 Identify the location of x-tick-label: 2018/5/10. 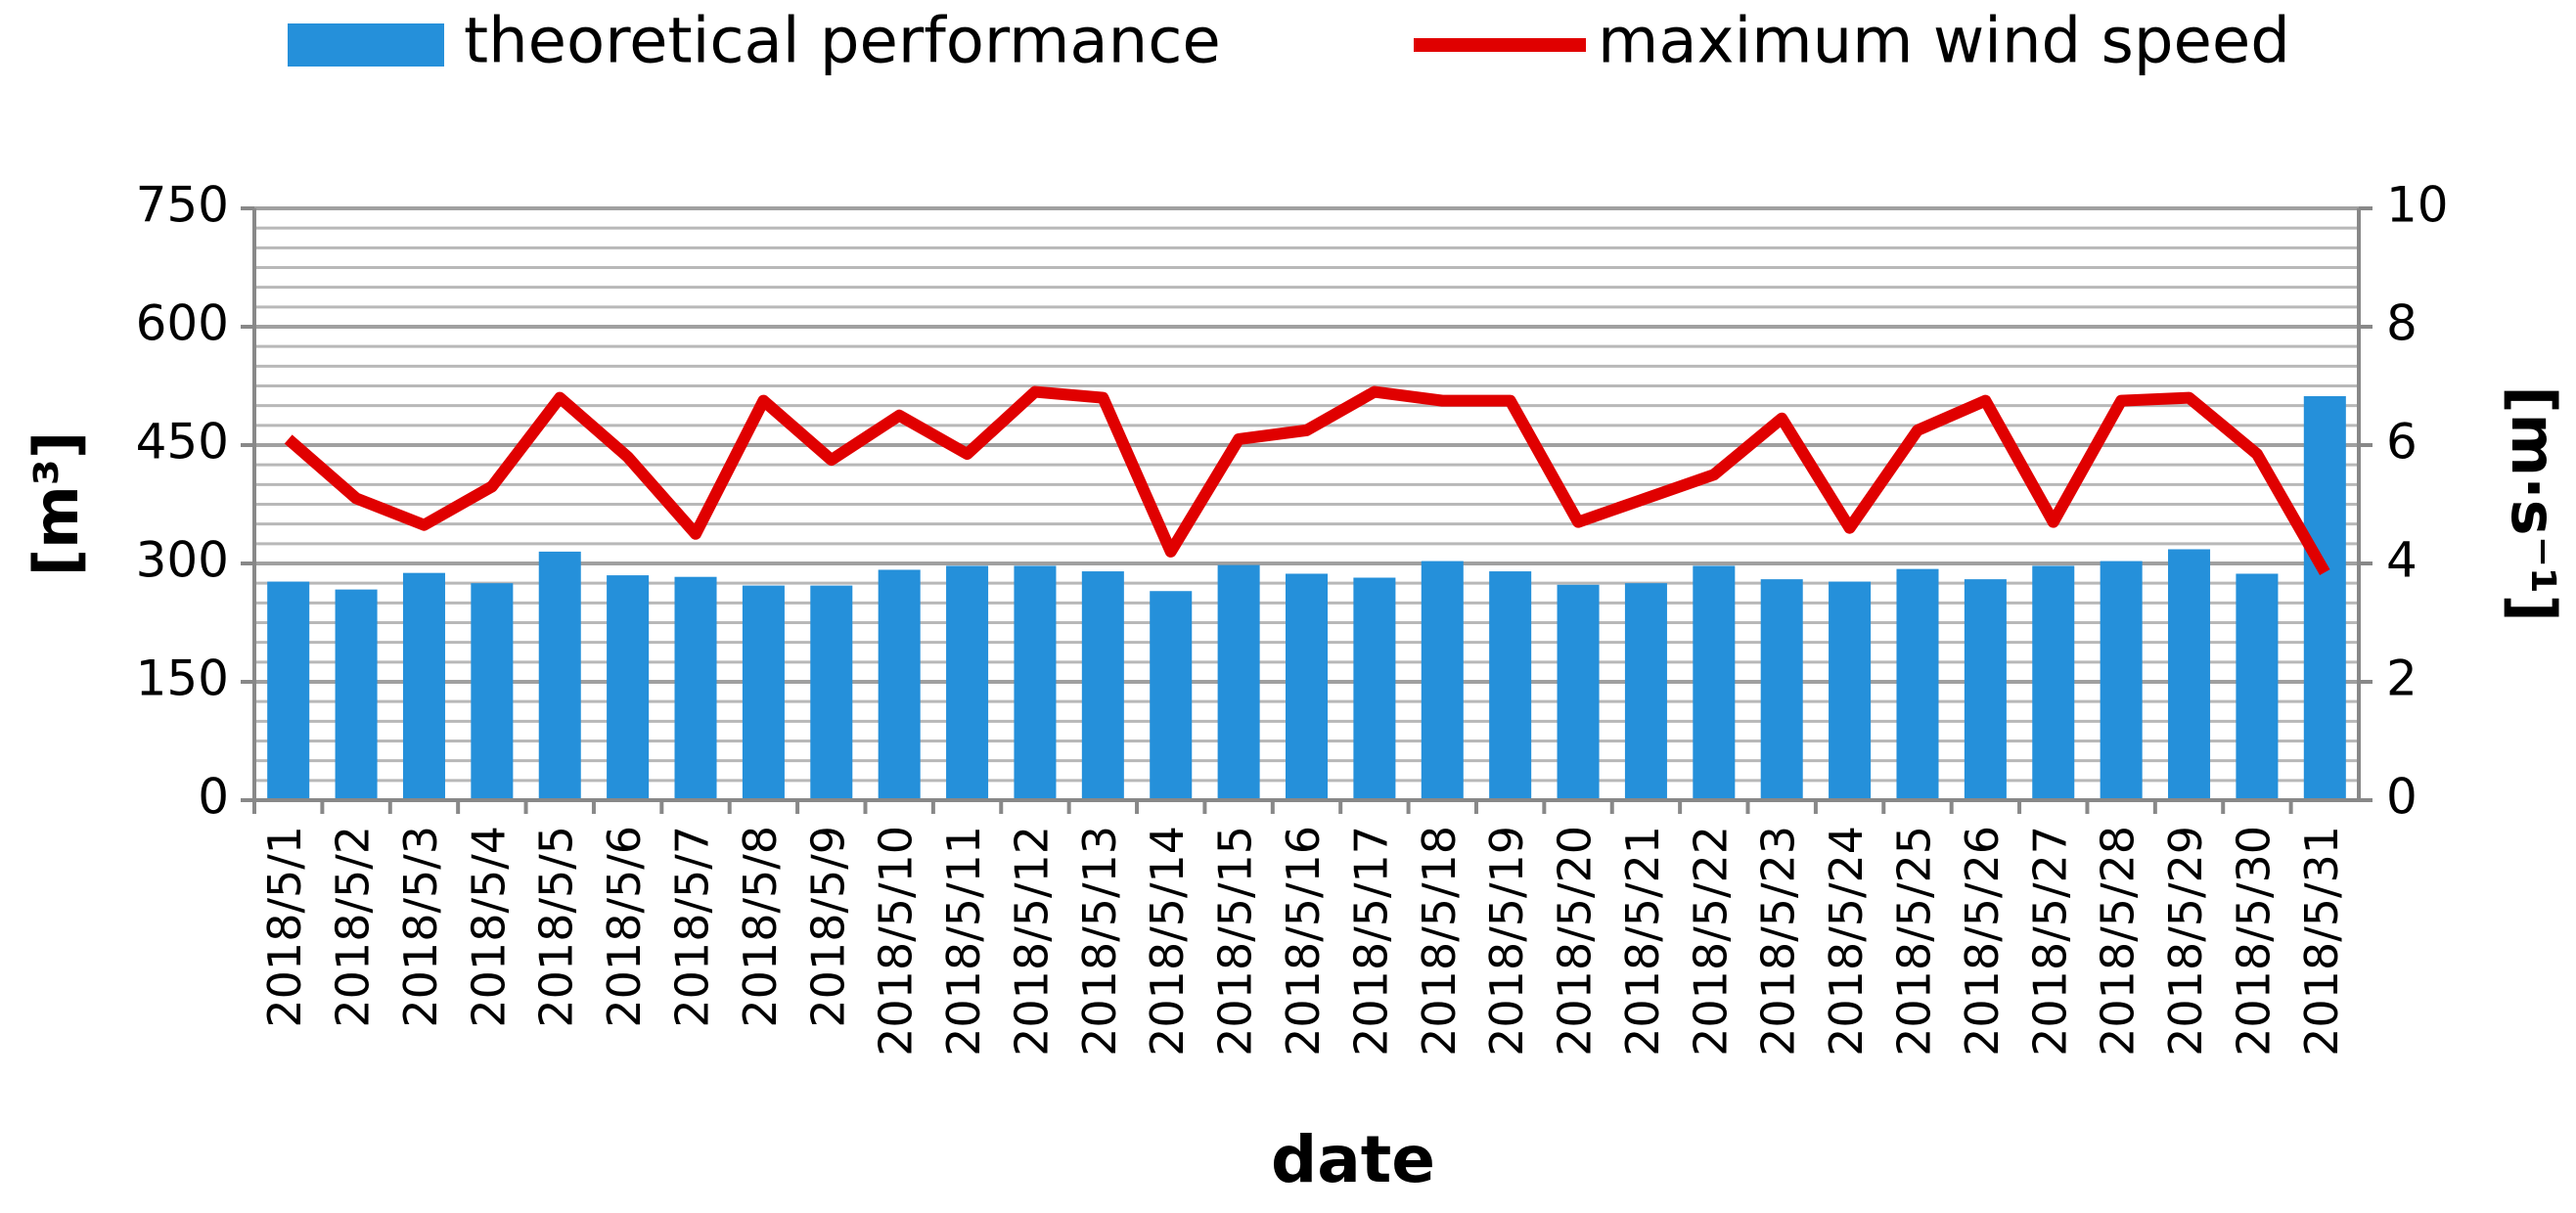
(896, 941).